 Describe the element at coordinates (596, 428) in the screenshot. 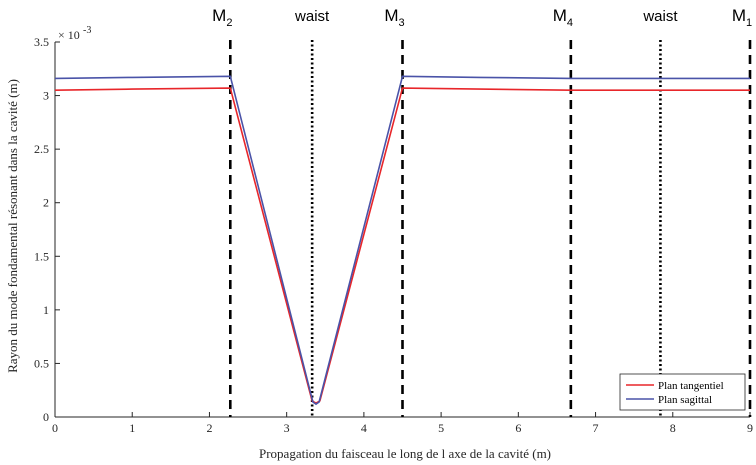

I see `x-tick-label: 7` at that location.